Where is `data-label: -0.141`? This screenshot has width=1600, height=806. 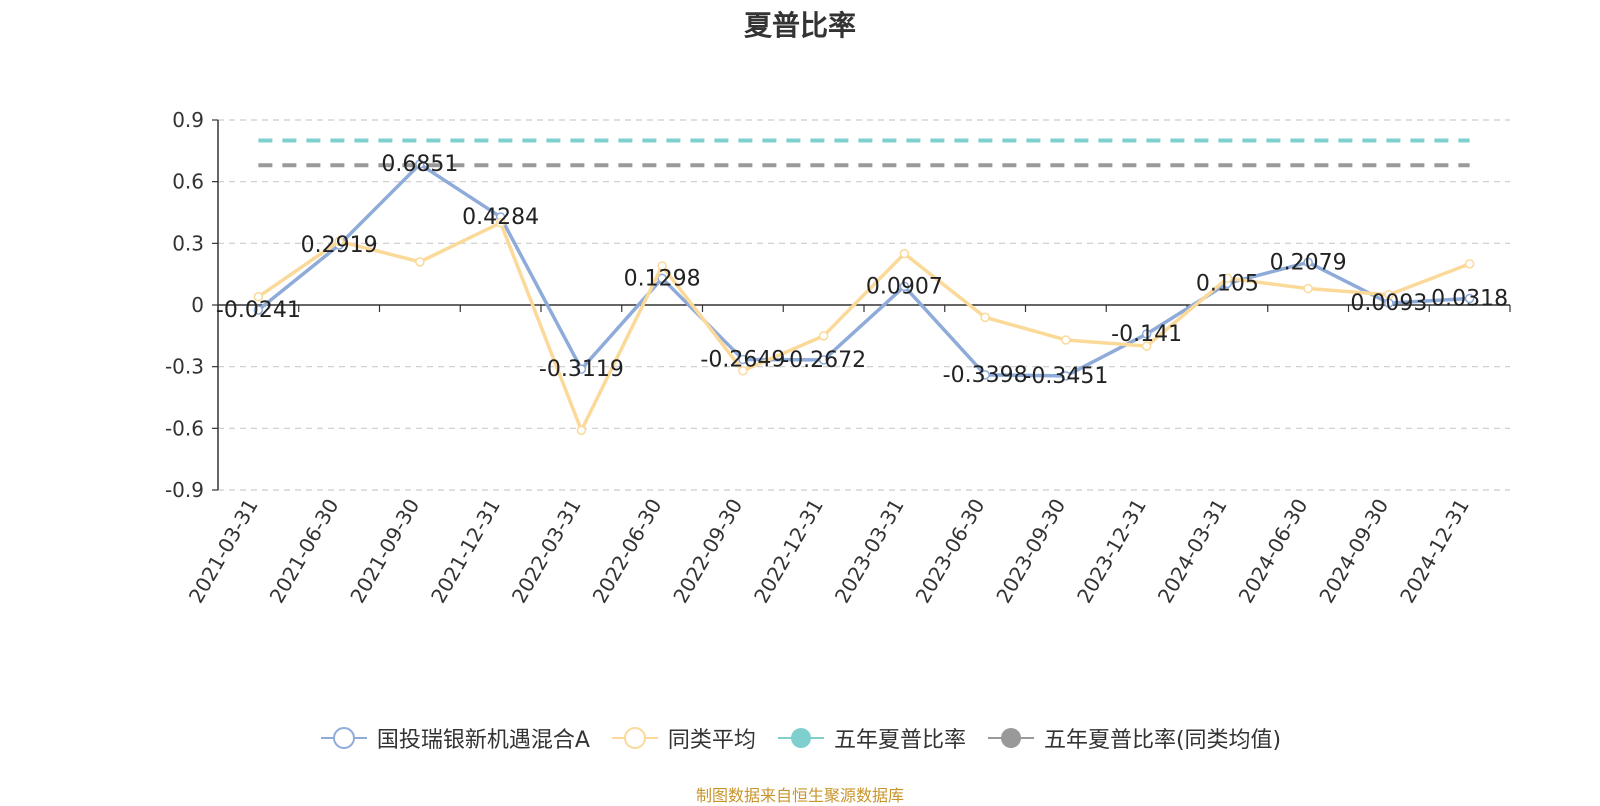
data-label: -0.141 is located at coordinates (1146, 334).